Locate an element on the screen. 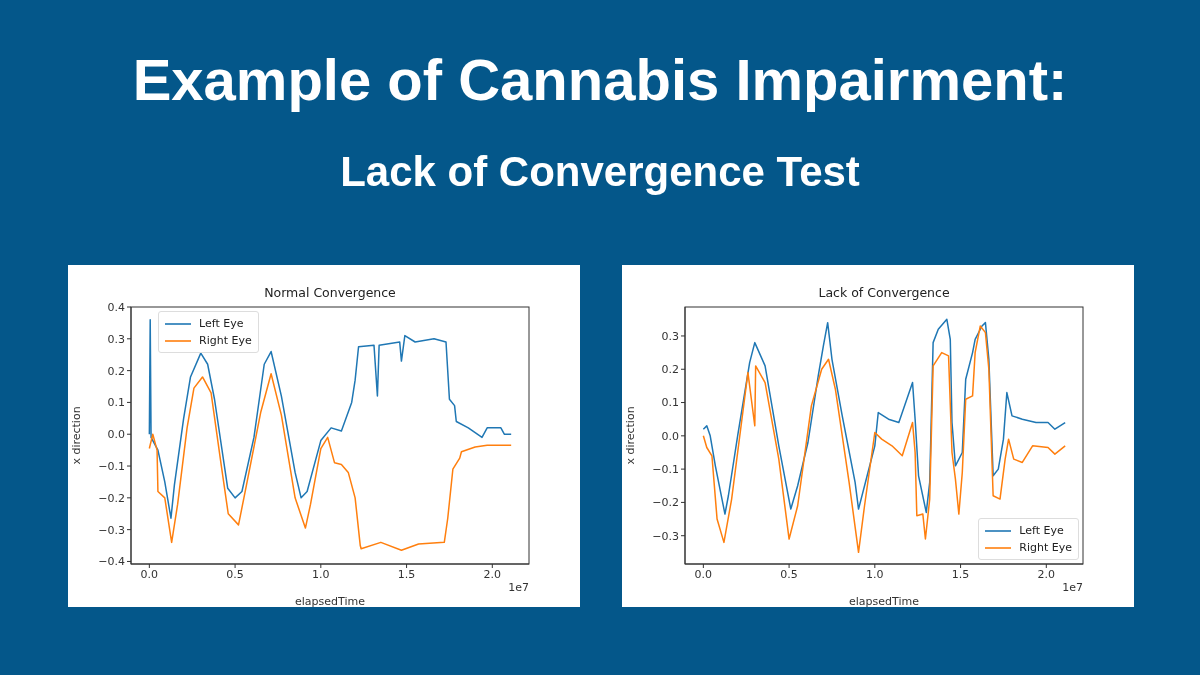 The width and height of the screenshot is (1200, 675). chart-title: Normal Convergence is located at coordinates (330, 292).